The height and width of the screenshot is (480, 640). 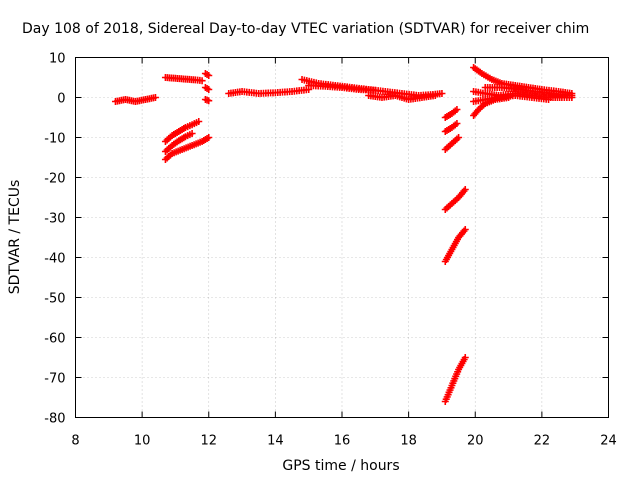 I want to click on x-tick-label: 18, so click(x=408, y=441).